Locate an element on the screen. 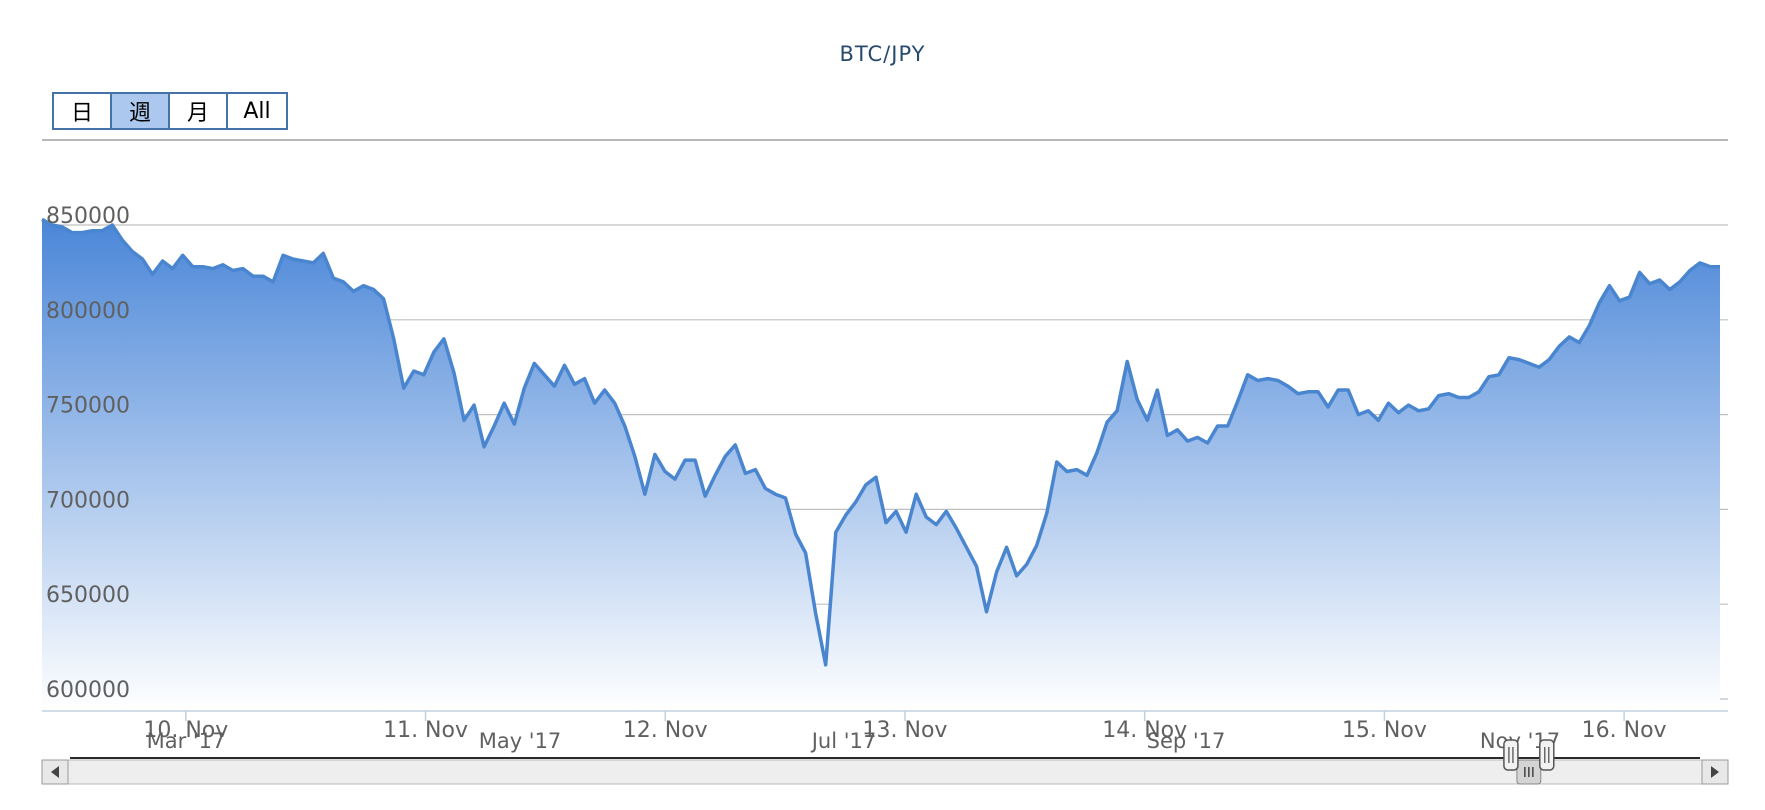 The height and width of the screenshot is (810, 1765). navigator-label: Jul '17 is located at coordinates (843, 741).